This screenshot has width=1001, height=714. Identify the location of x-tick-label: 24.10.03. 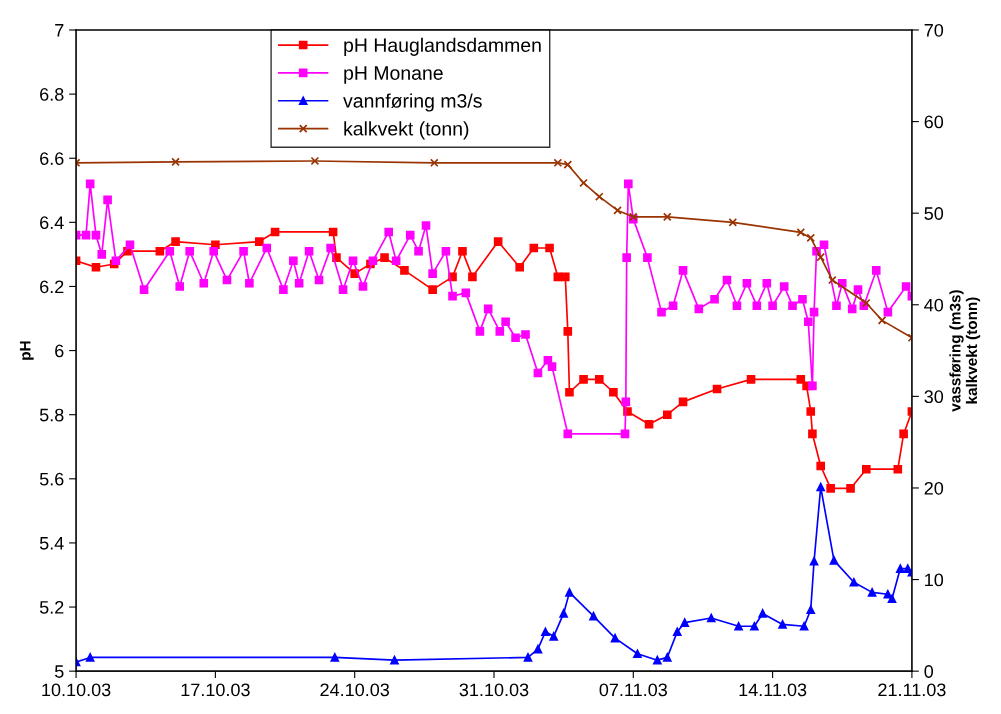
(355, 690).